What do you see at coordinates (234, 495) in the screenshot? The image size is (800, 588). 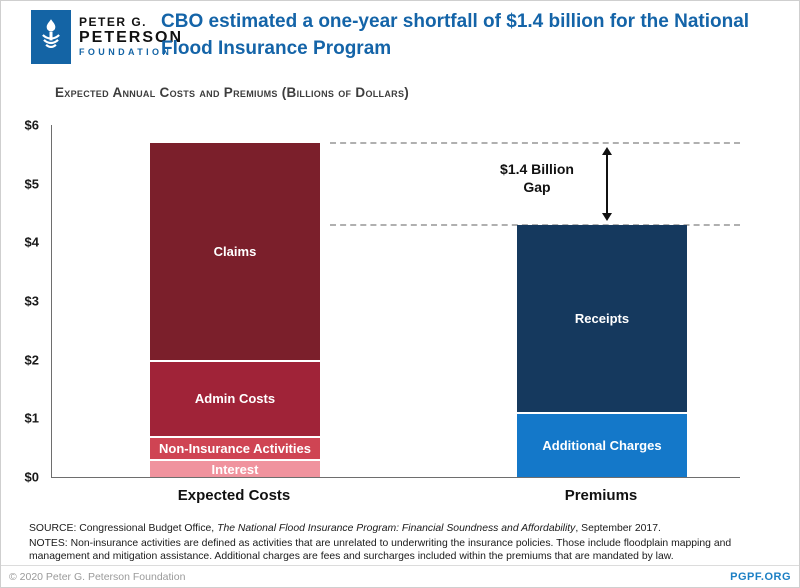 I see `category-label-expected-costs: Expected Costs` at bounding box center [234, 495].